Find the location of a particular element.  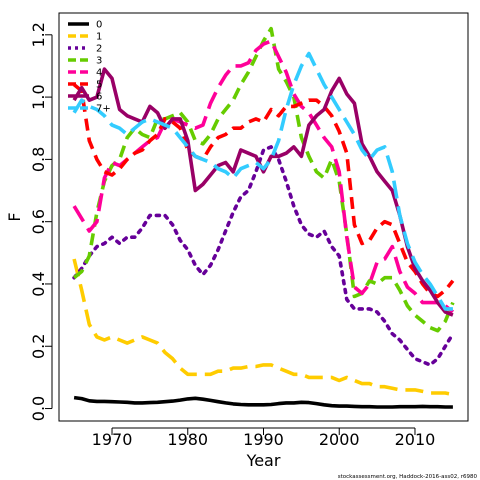

y-tick-label: 0.0 is located at coordinates (38, 408).